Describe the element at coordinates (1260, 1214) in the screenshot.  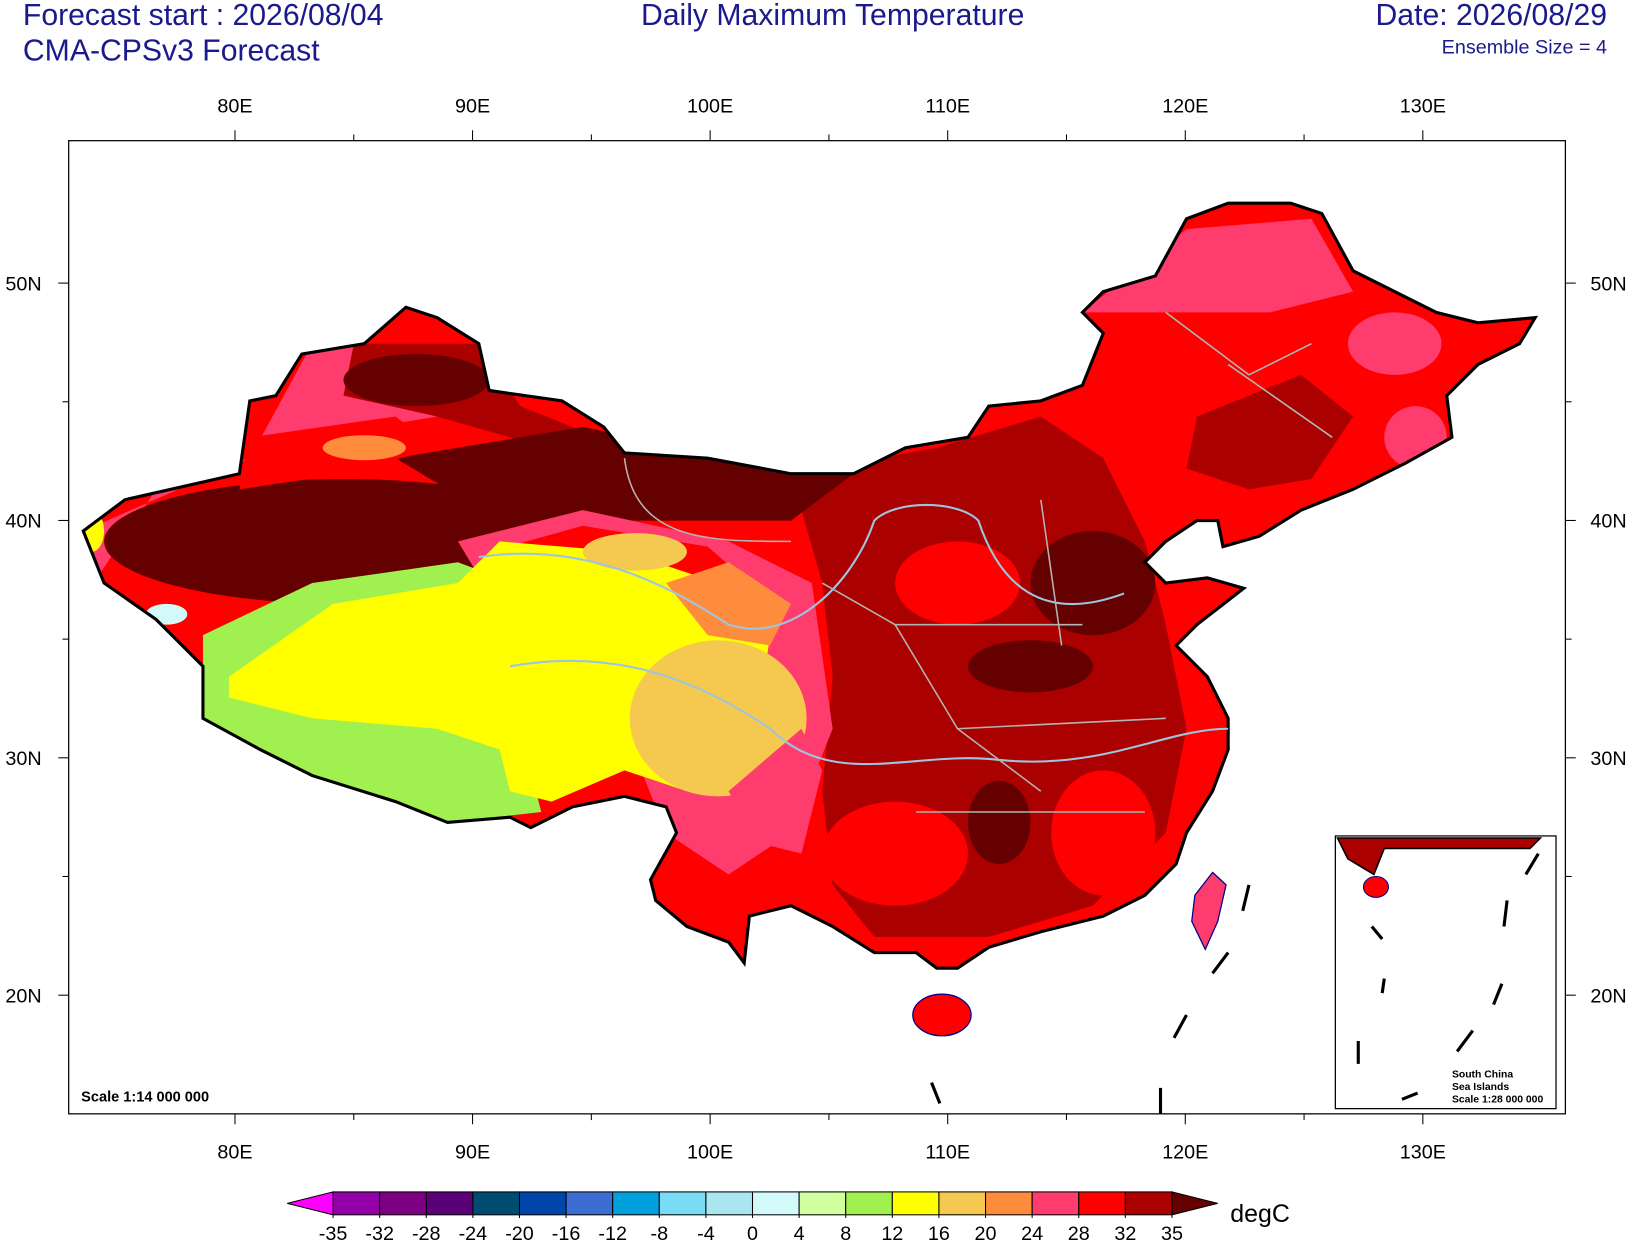
I see `colorbar-unit: degC` at that location.